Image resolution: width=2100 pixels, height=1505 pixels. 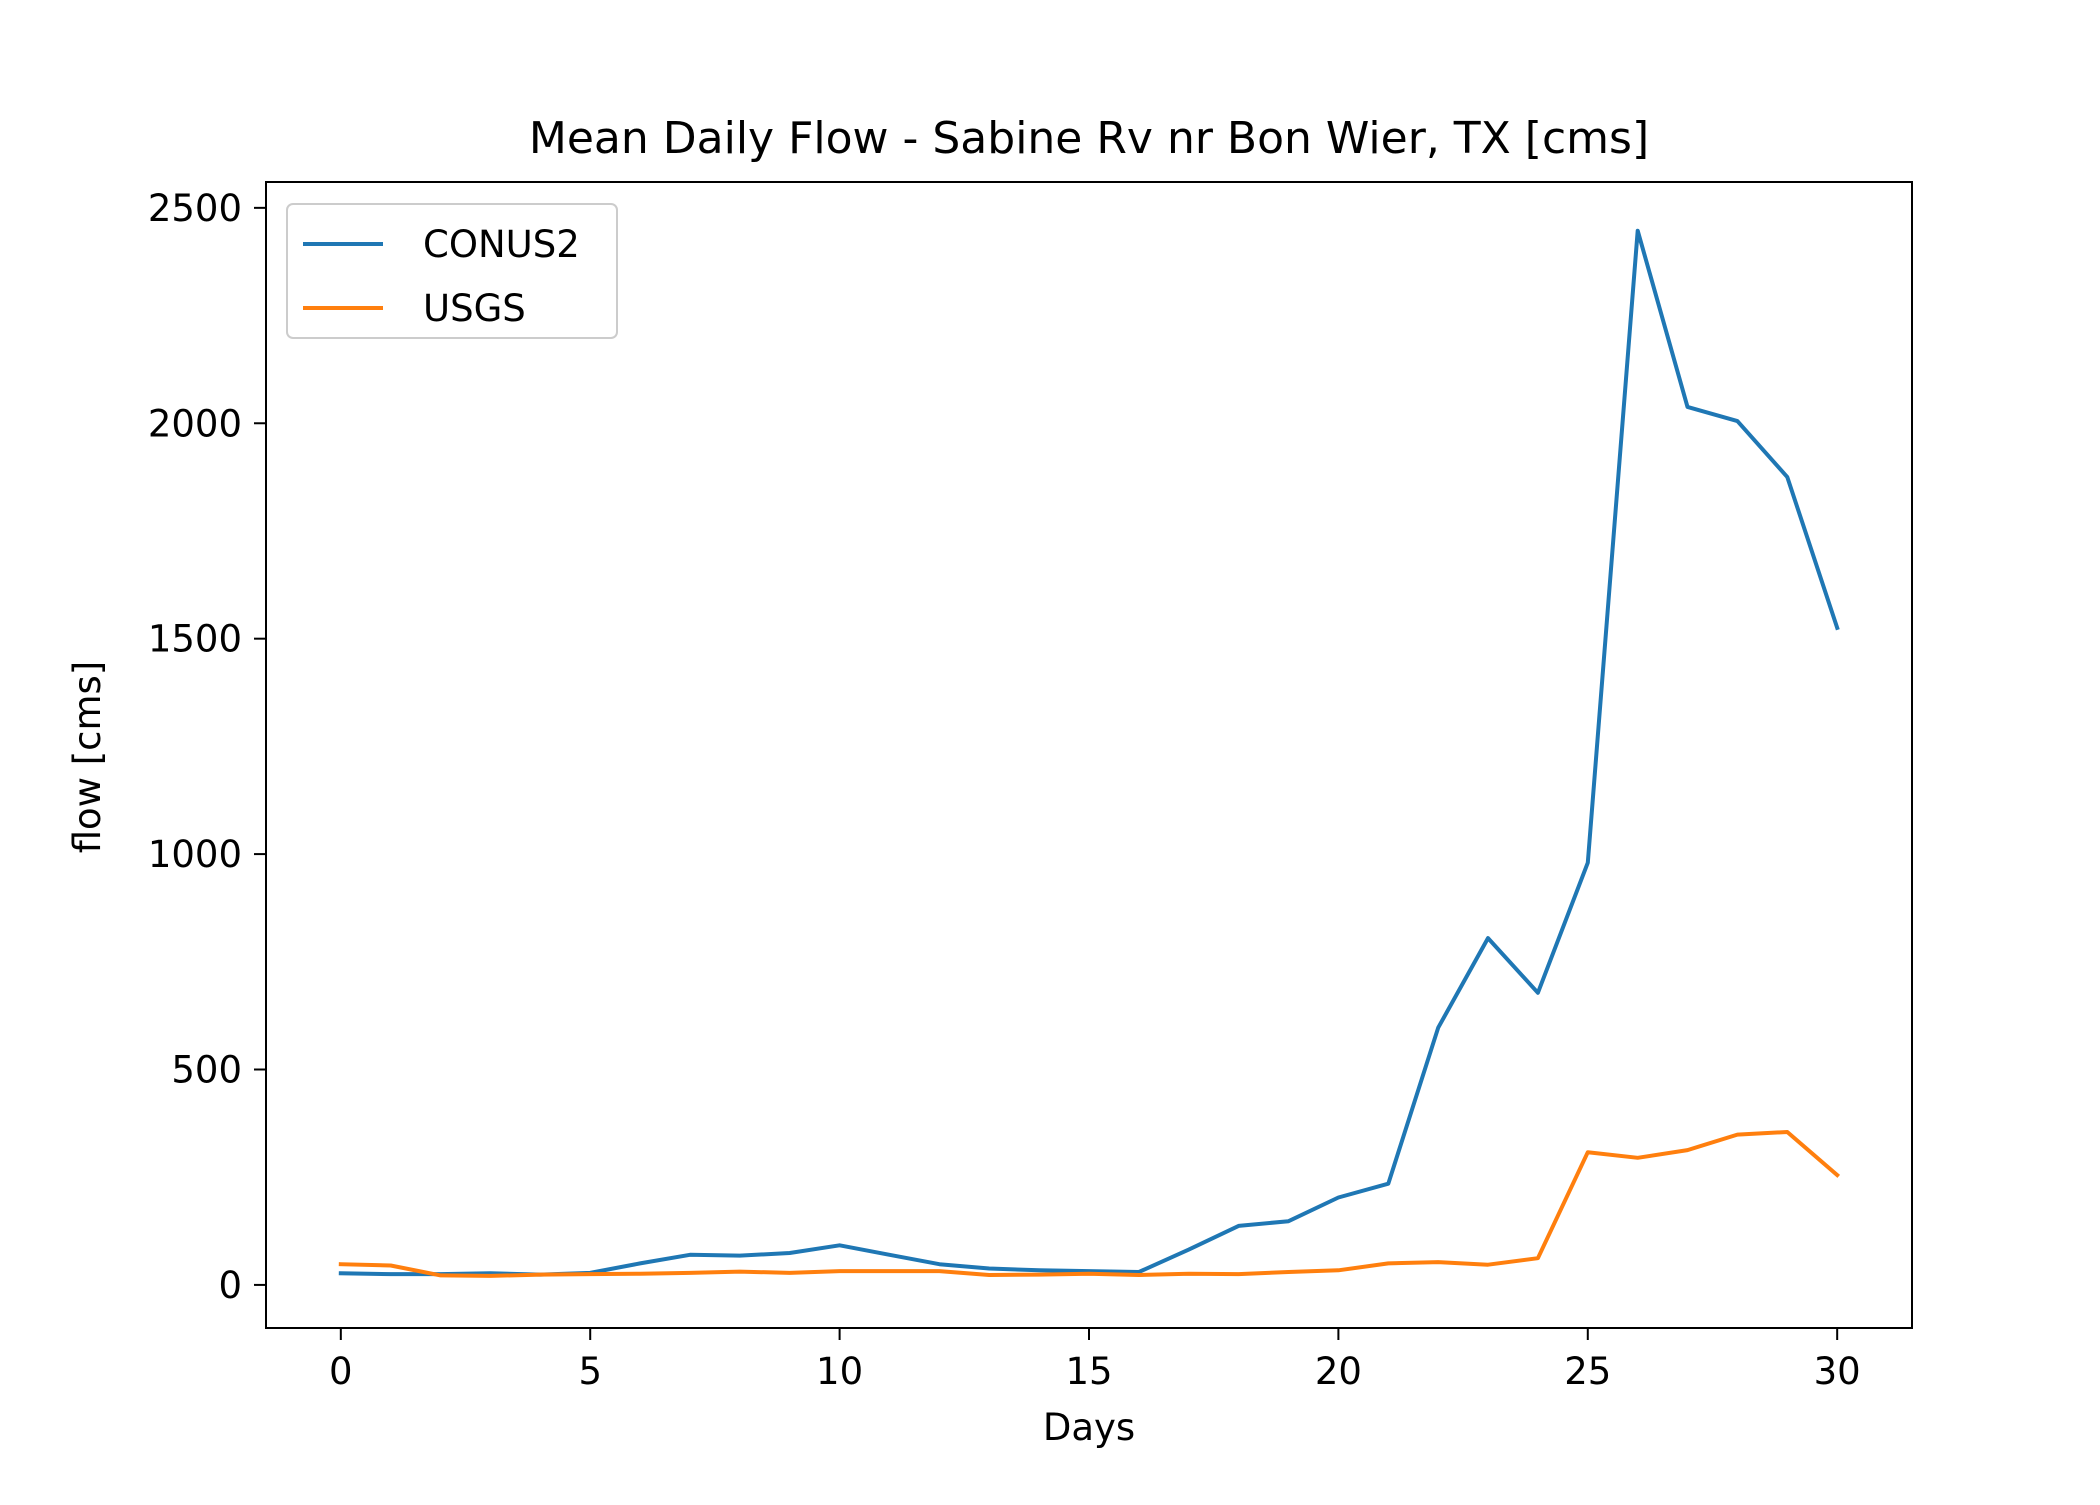 I want to click on legend-box, so click(x=452, y=271).